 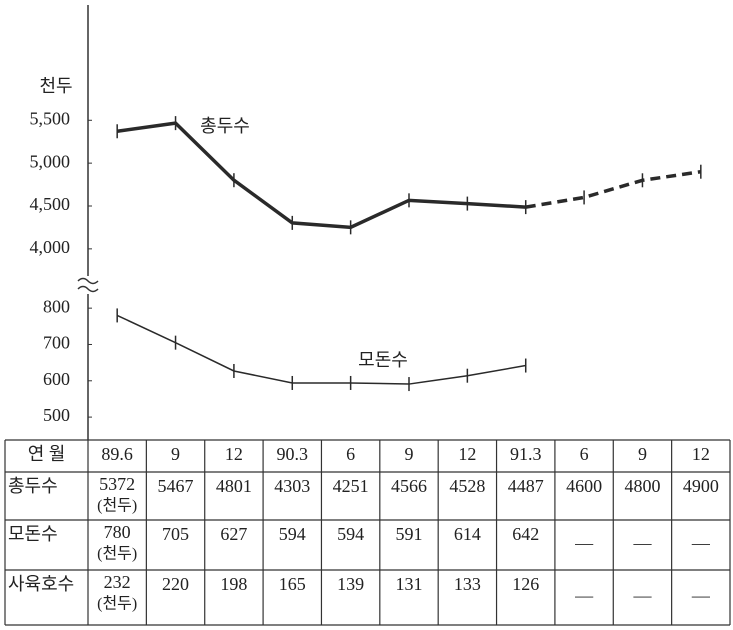 I want to click on y-tick-label: 5,500, so click(x=50, y=118).